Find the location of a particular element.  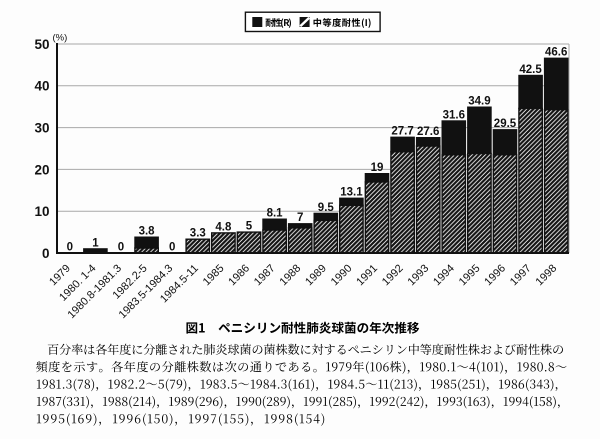

svg-text: 10 is located at coordinates (41, 211).